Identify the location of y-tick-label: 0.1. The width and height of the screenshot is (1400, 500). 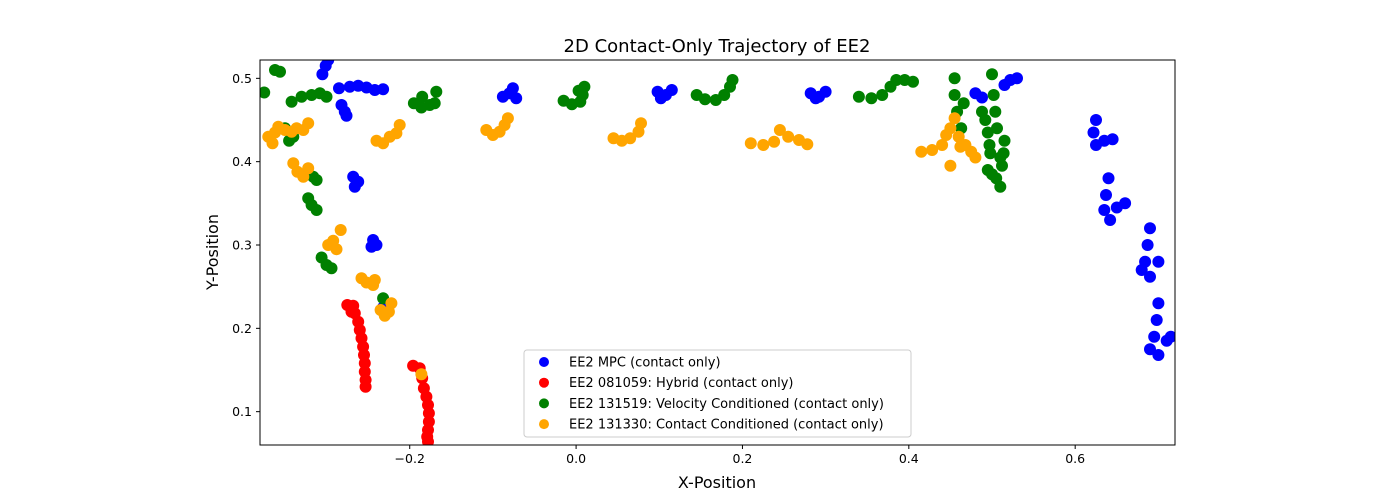
(242, 411).